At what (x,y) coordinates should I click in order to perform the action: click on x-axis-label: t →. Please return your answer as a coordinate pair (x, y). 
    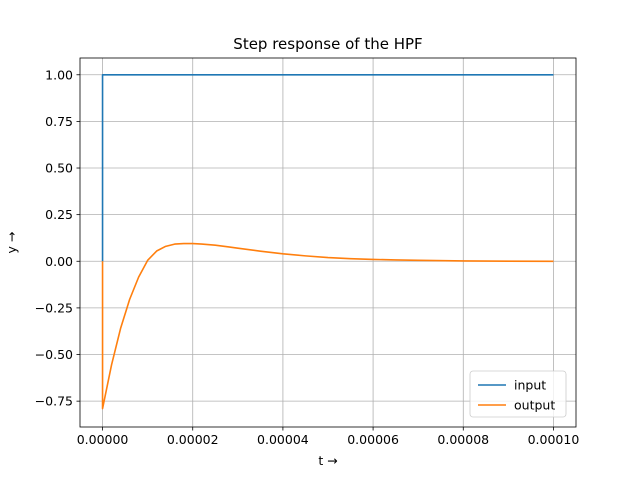
    Looking at the image, I should click on (327, 460).